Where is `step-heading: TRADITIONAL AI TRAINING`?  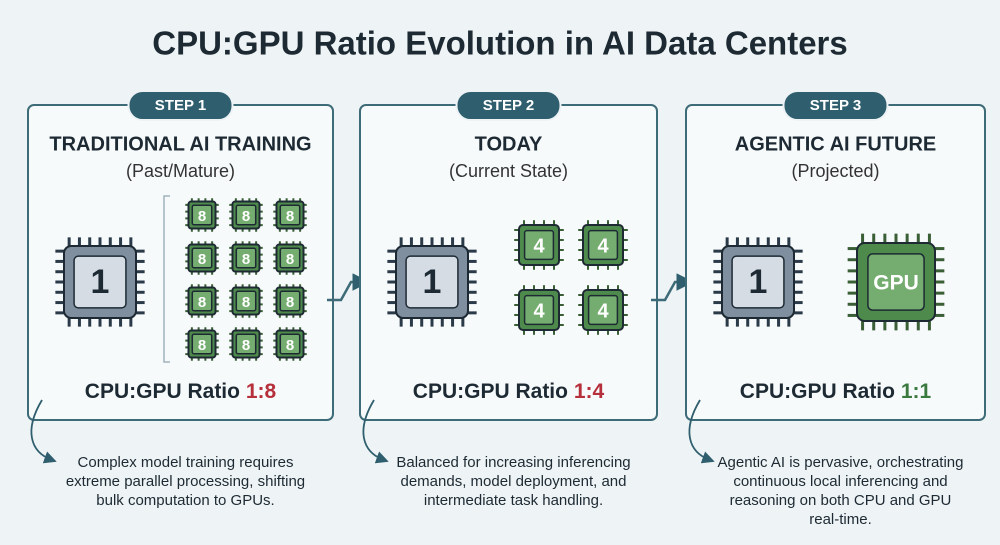
step-heading: TRADITIONAL AI TRAINING is located at coordinates (180, 144).